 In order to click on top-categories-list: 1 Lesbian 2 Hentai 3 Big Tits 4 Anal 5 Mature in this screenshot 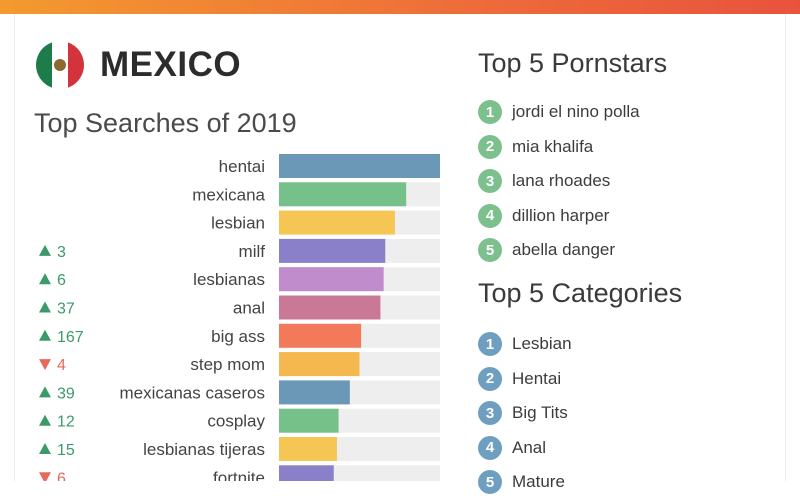, I will do `click(580, 413)`.